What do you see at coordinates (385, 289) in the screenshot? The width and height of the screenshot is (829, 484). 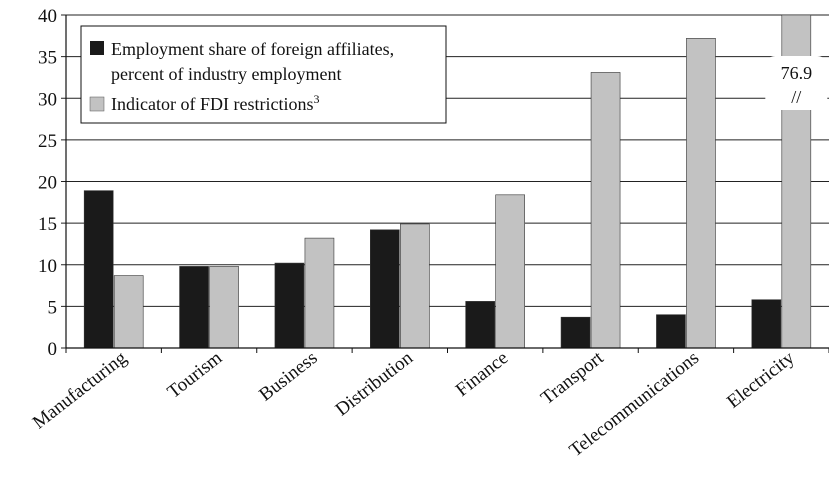 I see `bar-employment-distribution` at bounding box center [385, 289].